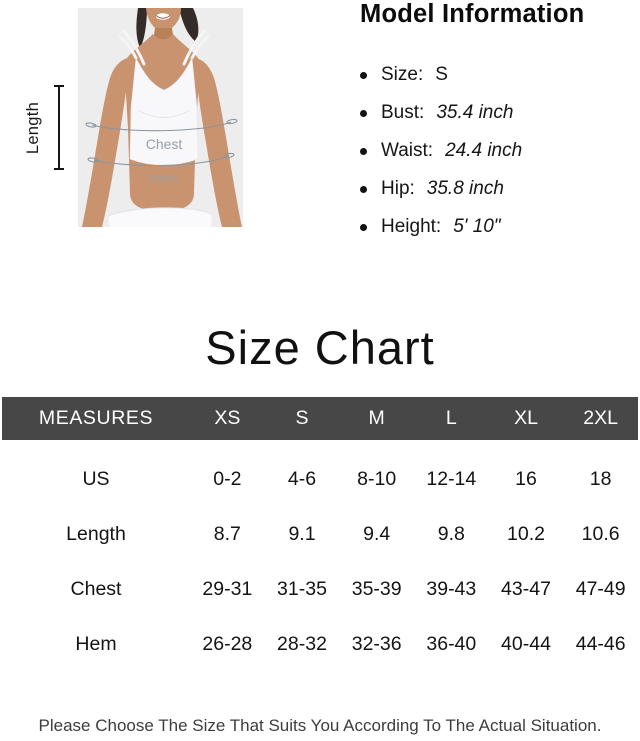 Image resolution: width=640 pixels, height=741 pixels. What do you see at coordinates (59, 127) in the screenshot?
I see `length-arrow-line` at bounding box center [59, 127].